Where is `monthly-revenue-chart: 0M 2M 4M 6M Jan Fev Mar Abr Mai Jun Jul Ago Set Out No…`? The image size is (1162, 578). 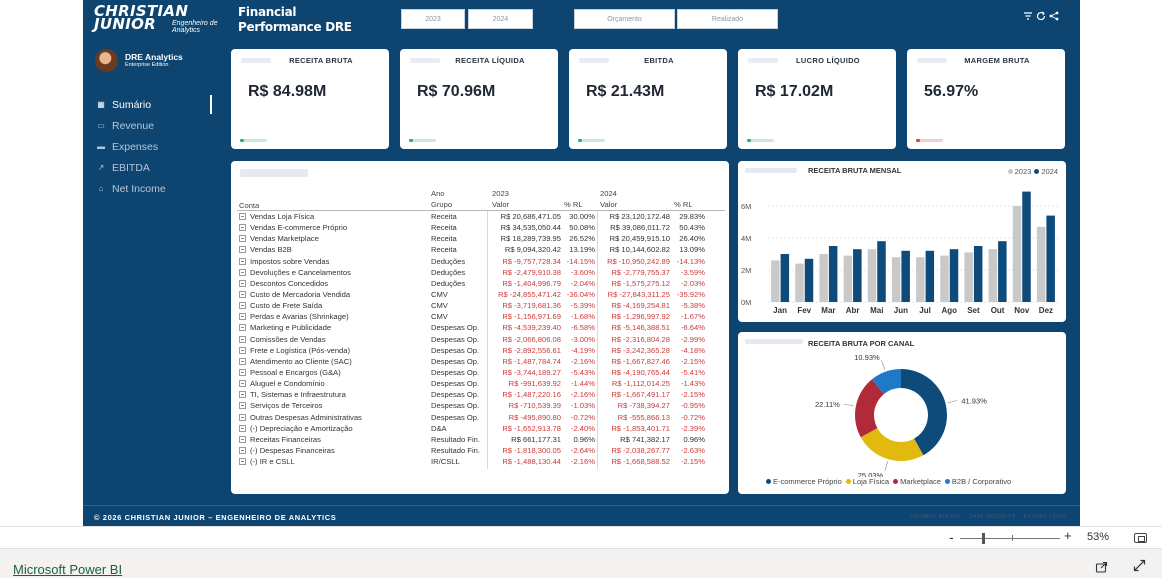 monthly-revenue-chart: 0M 2M 4M 6M Jan Fev Mar Abr Mai Jun Jul Ago Set Out No… is located at coordinates (902, 250).